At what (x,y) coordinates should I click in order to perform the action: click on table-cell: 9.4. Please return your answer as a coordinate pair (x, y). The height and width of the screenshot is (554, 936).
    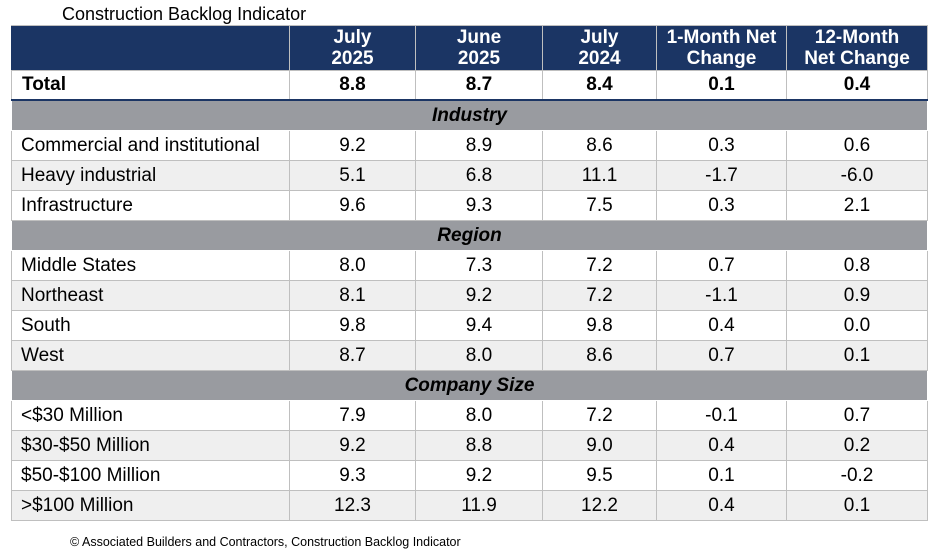
    Looking at the image, I should click on (479, 325).